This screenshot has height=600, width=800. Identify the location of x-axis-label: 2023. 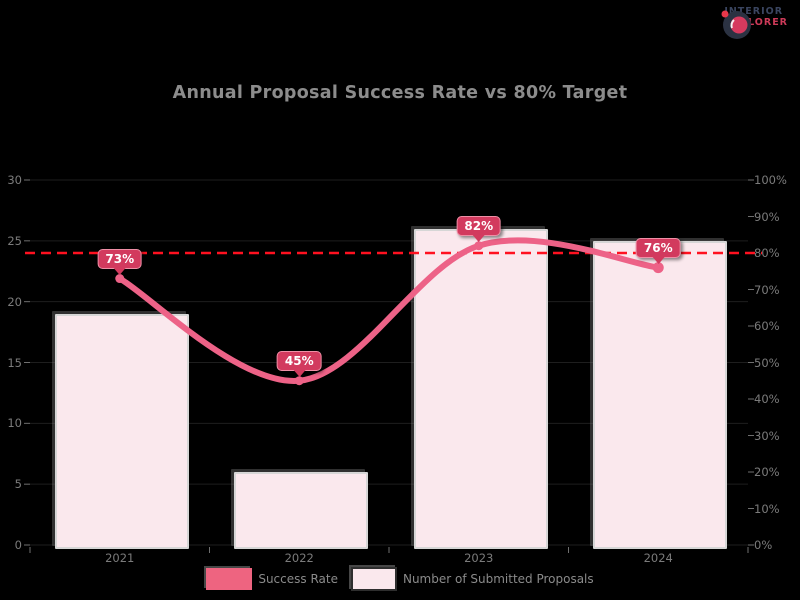
(479, 558).